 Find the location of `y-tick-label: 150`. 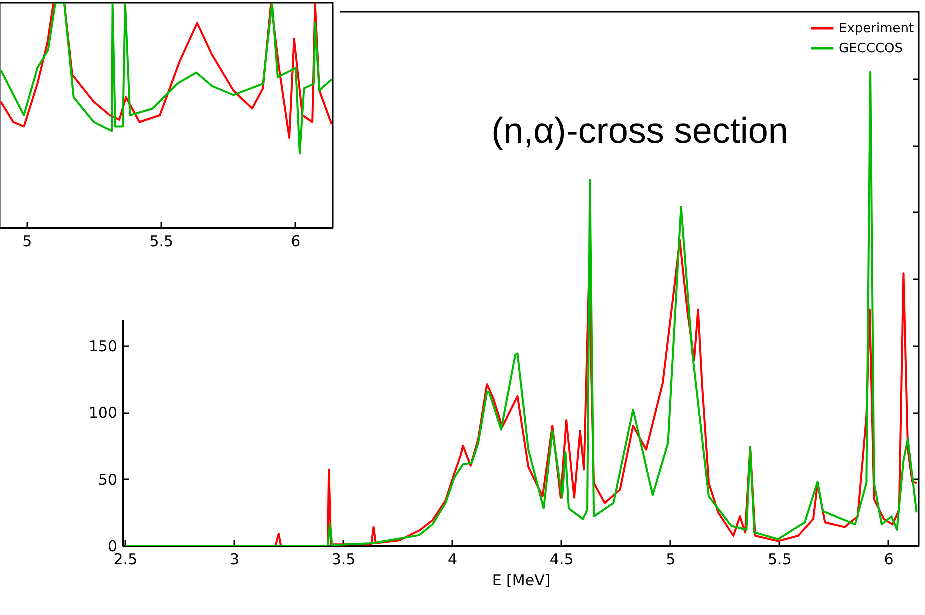

y-tick-label: 150 is located at coordinates (103, 346).